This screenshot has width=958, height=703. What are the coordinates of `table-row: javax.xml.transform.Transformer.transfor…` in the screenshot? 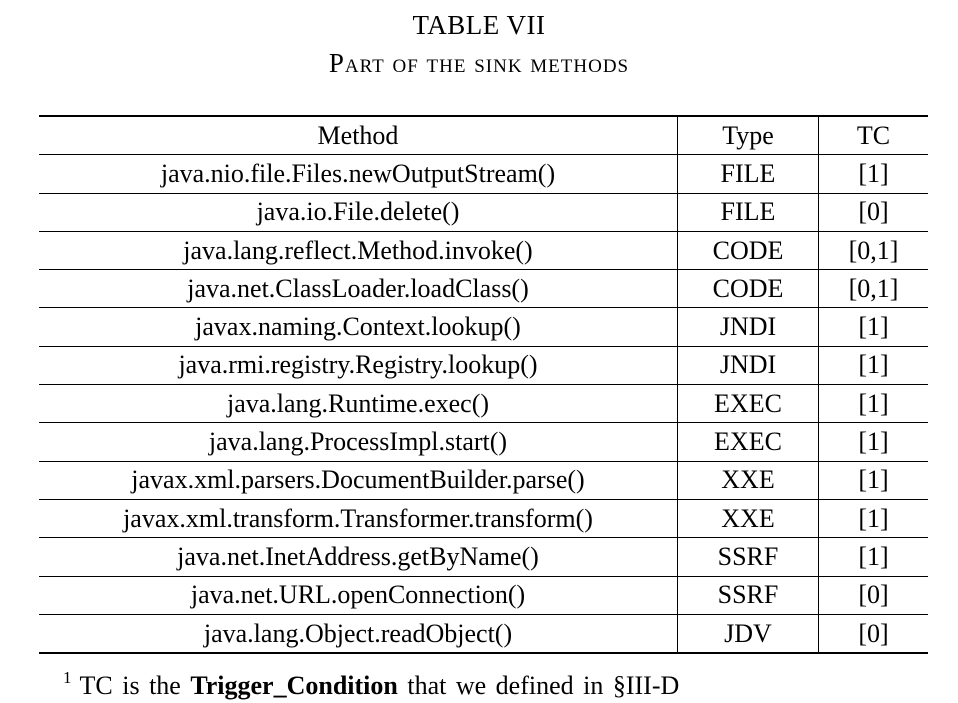 It's located at (483, 518).